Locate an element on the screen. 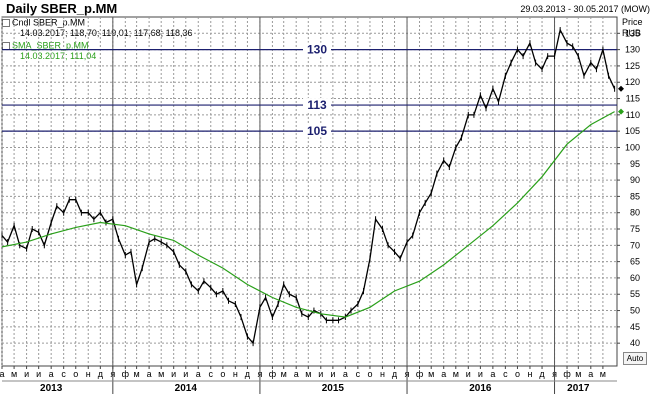 This screenshot has width=656, height=403. level-label: 105 is located at coordinates (317, 131).